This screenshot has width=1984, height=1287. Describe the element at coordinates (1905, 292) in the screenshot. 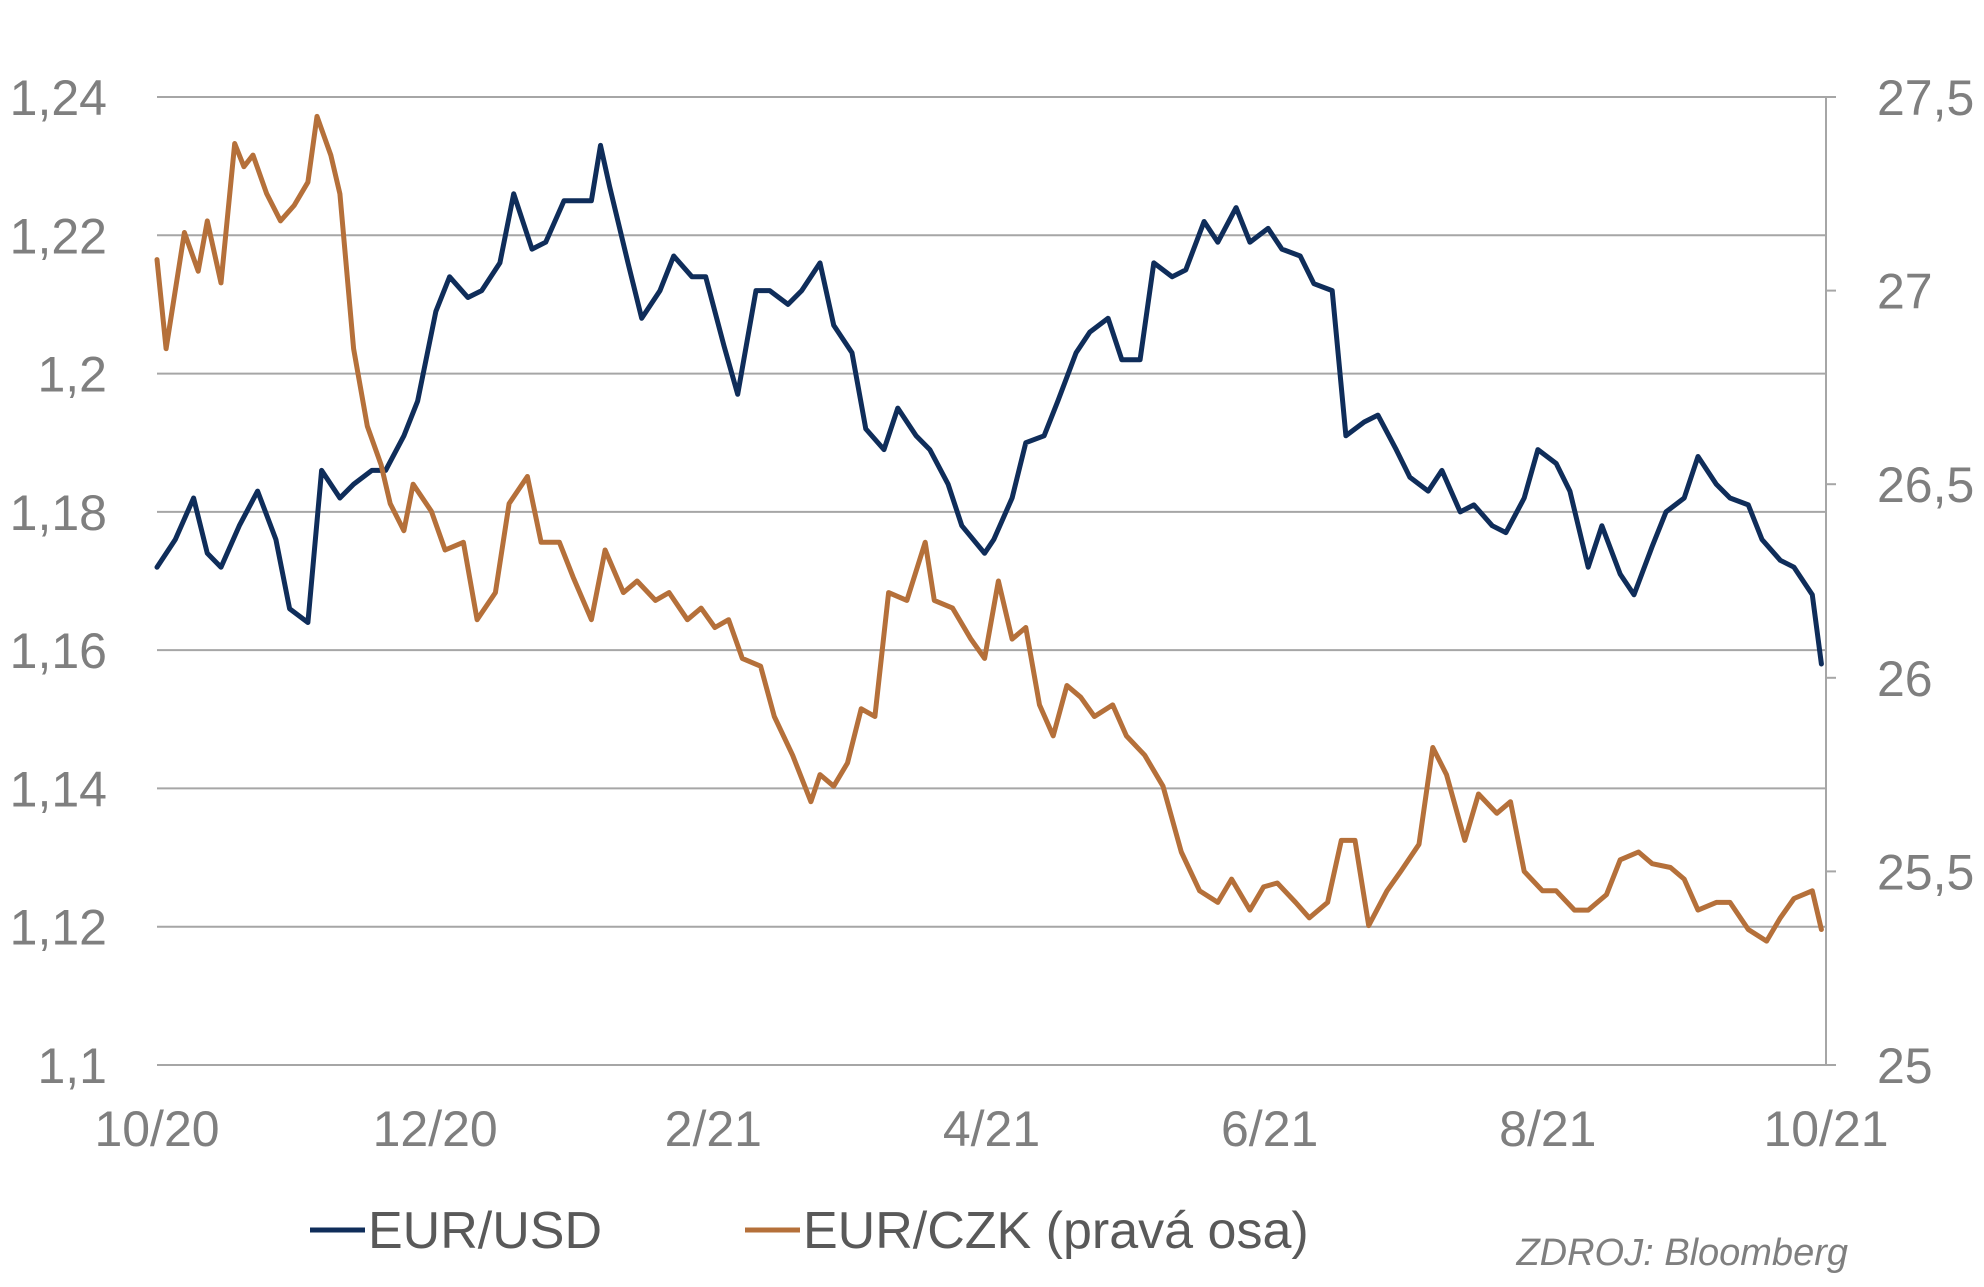

I see `right-tick-label: 27` at that location.